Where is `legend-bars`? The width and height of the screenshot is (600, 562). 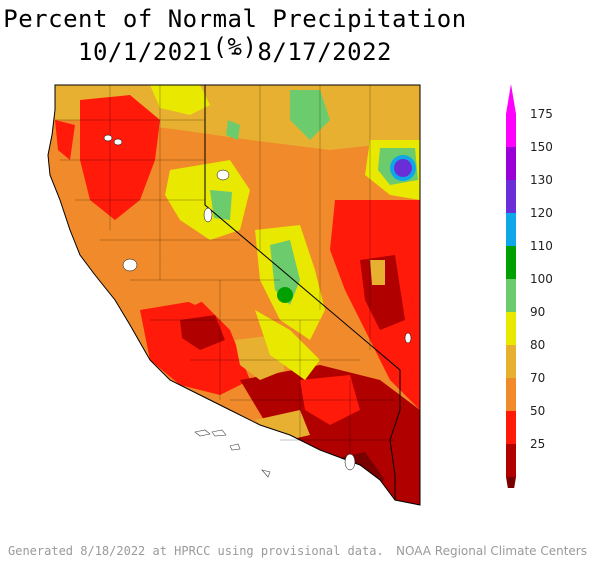
legend-bars is located at coordinates (511, 286).